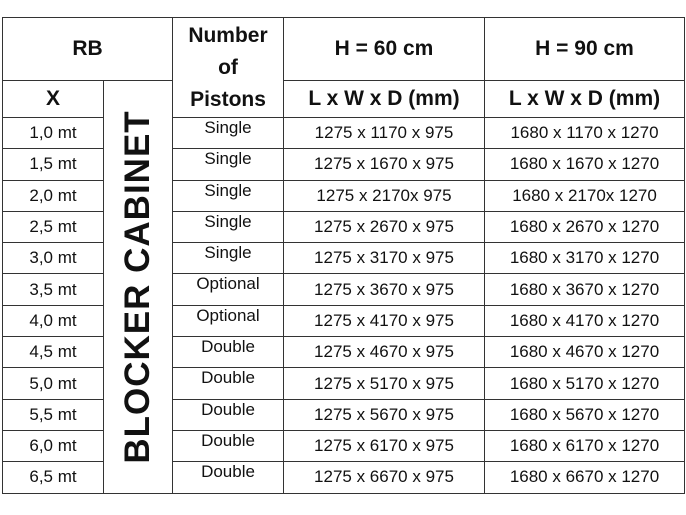 The width and height of the screenshot is (686, 515). I want to click on row-dims-h90: 1680 x 5670 x 1270, so click(584, 414).